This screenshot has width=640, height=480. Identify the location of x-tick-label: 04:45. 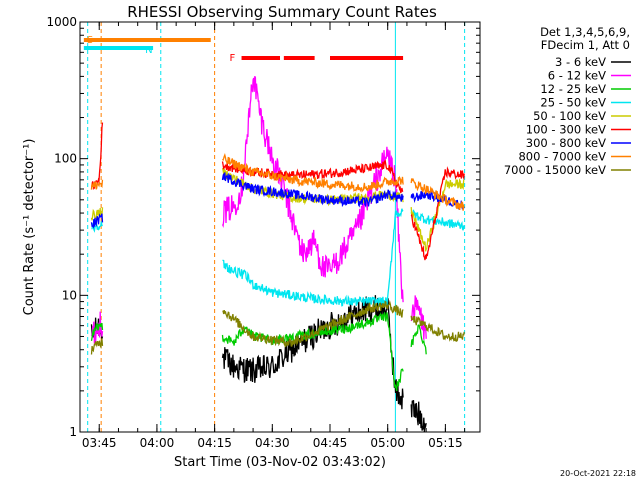
(330, 443).